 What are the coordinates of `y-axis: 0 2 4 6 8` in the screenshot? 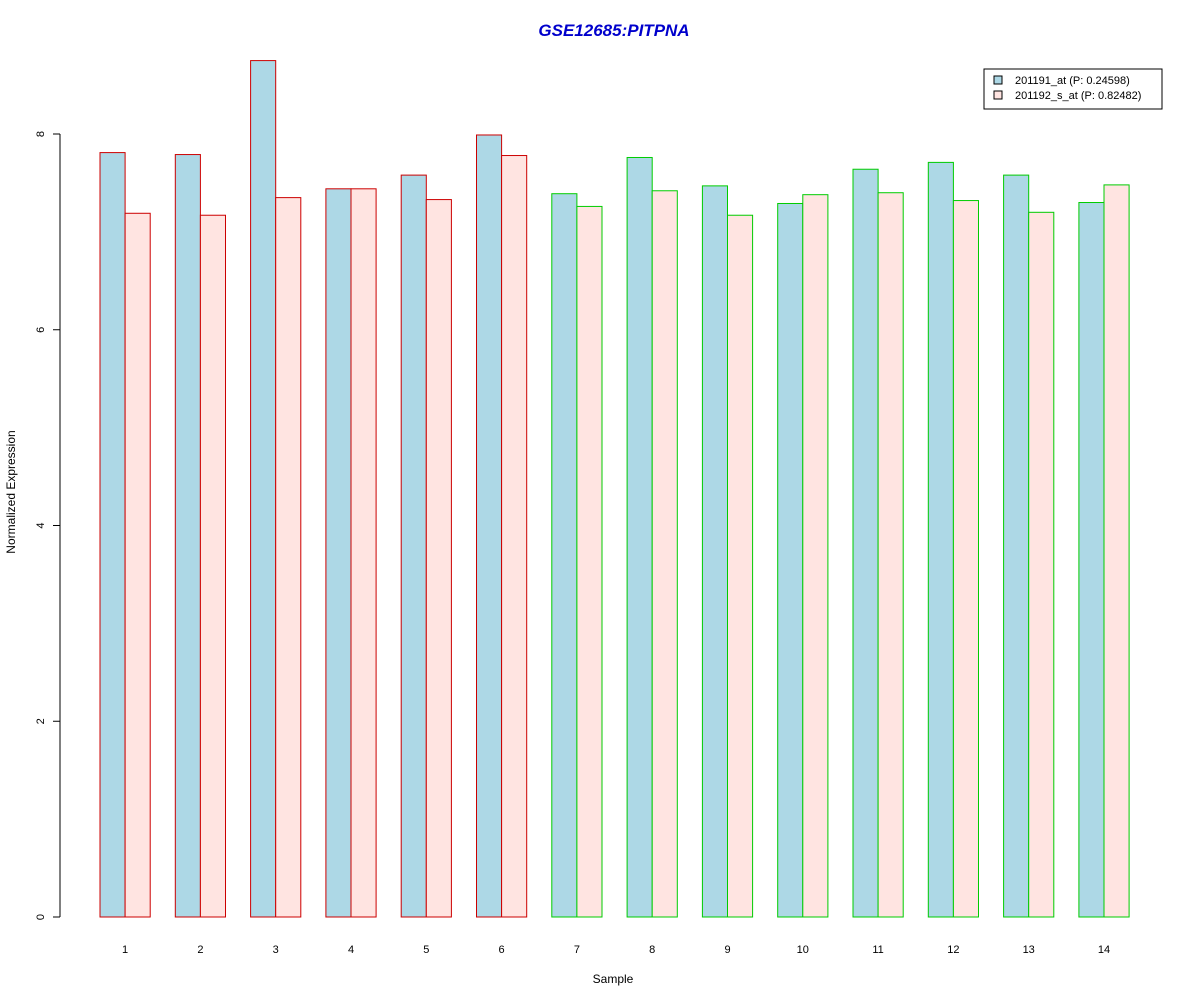 It's located at (48, 525).